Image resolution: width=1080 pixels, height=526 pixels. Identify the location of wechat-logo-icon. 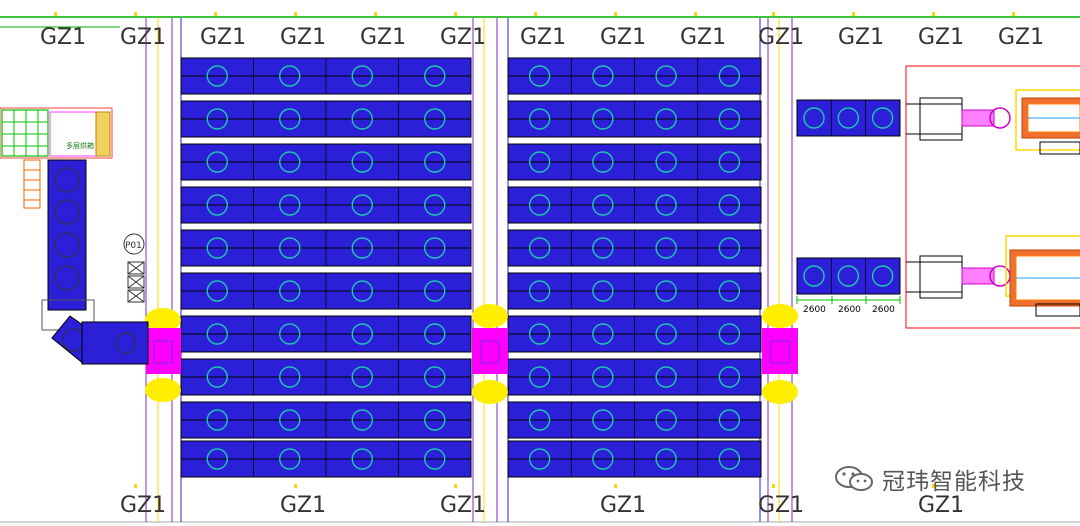
(854, 478).